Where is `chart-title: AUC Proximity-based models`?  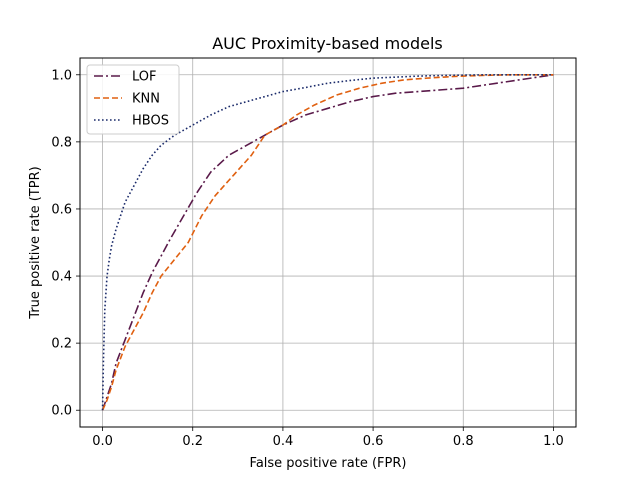
chart-title: AUC Proximity-based models is located at coordinates (327, 43).